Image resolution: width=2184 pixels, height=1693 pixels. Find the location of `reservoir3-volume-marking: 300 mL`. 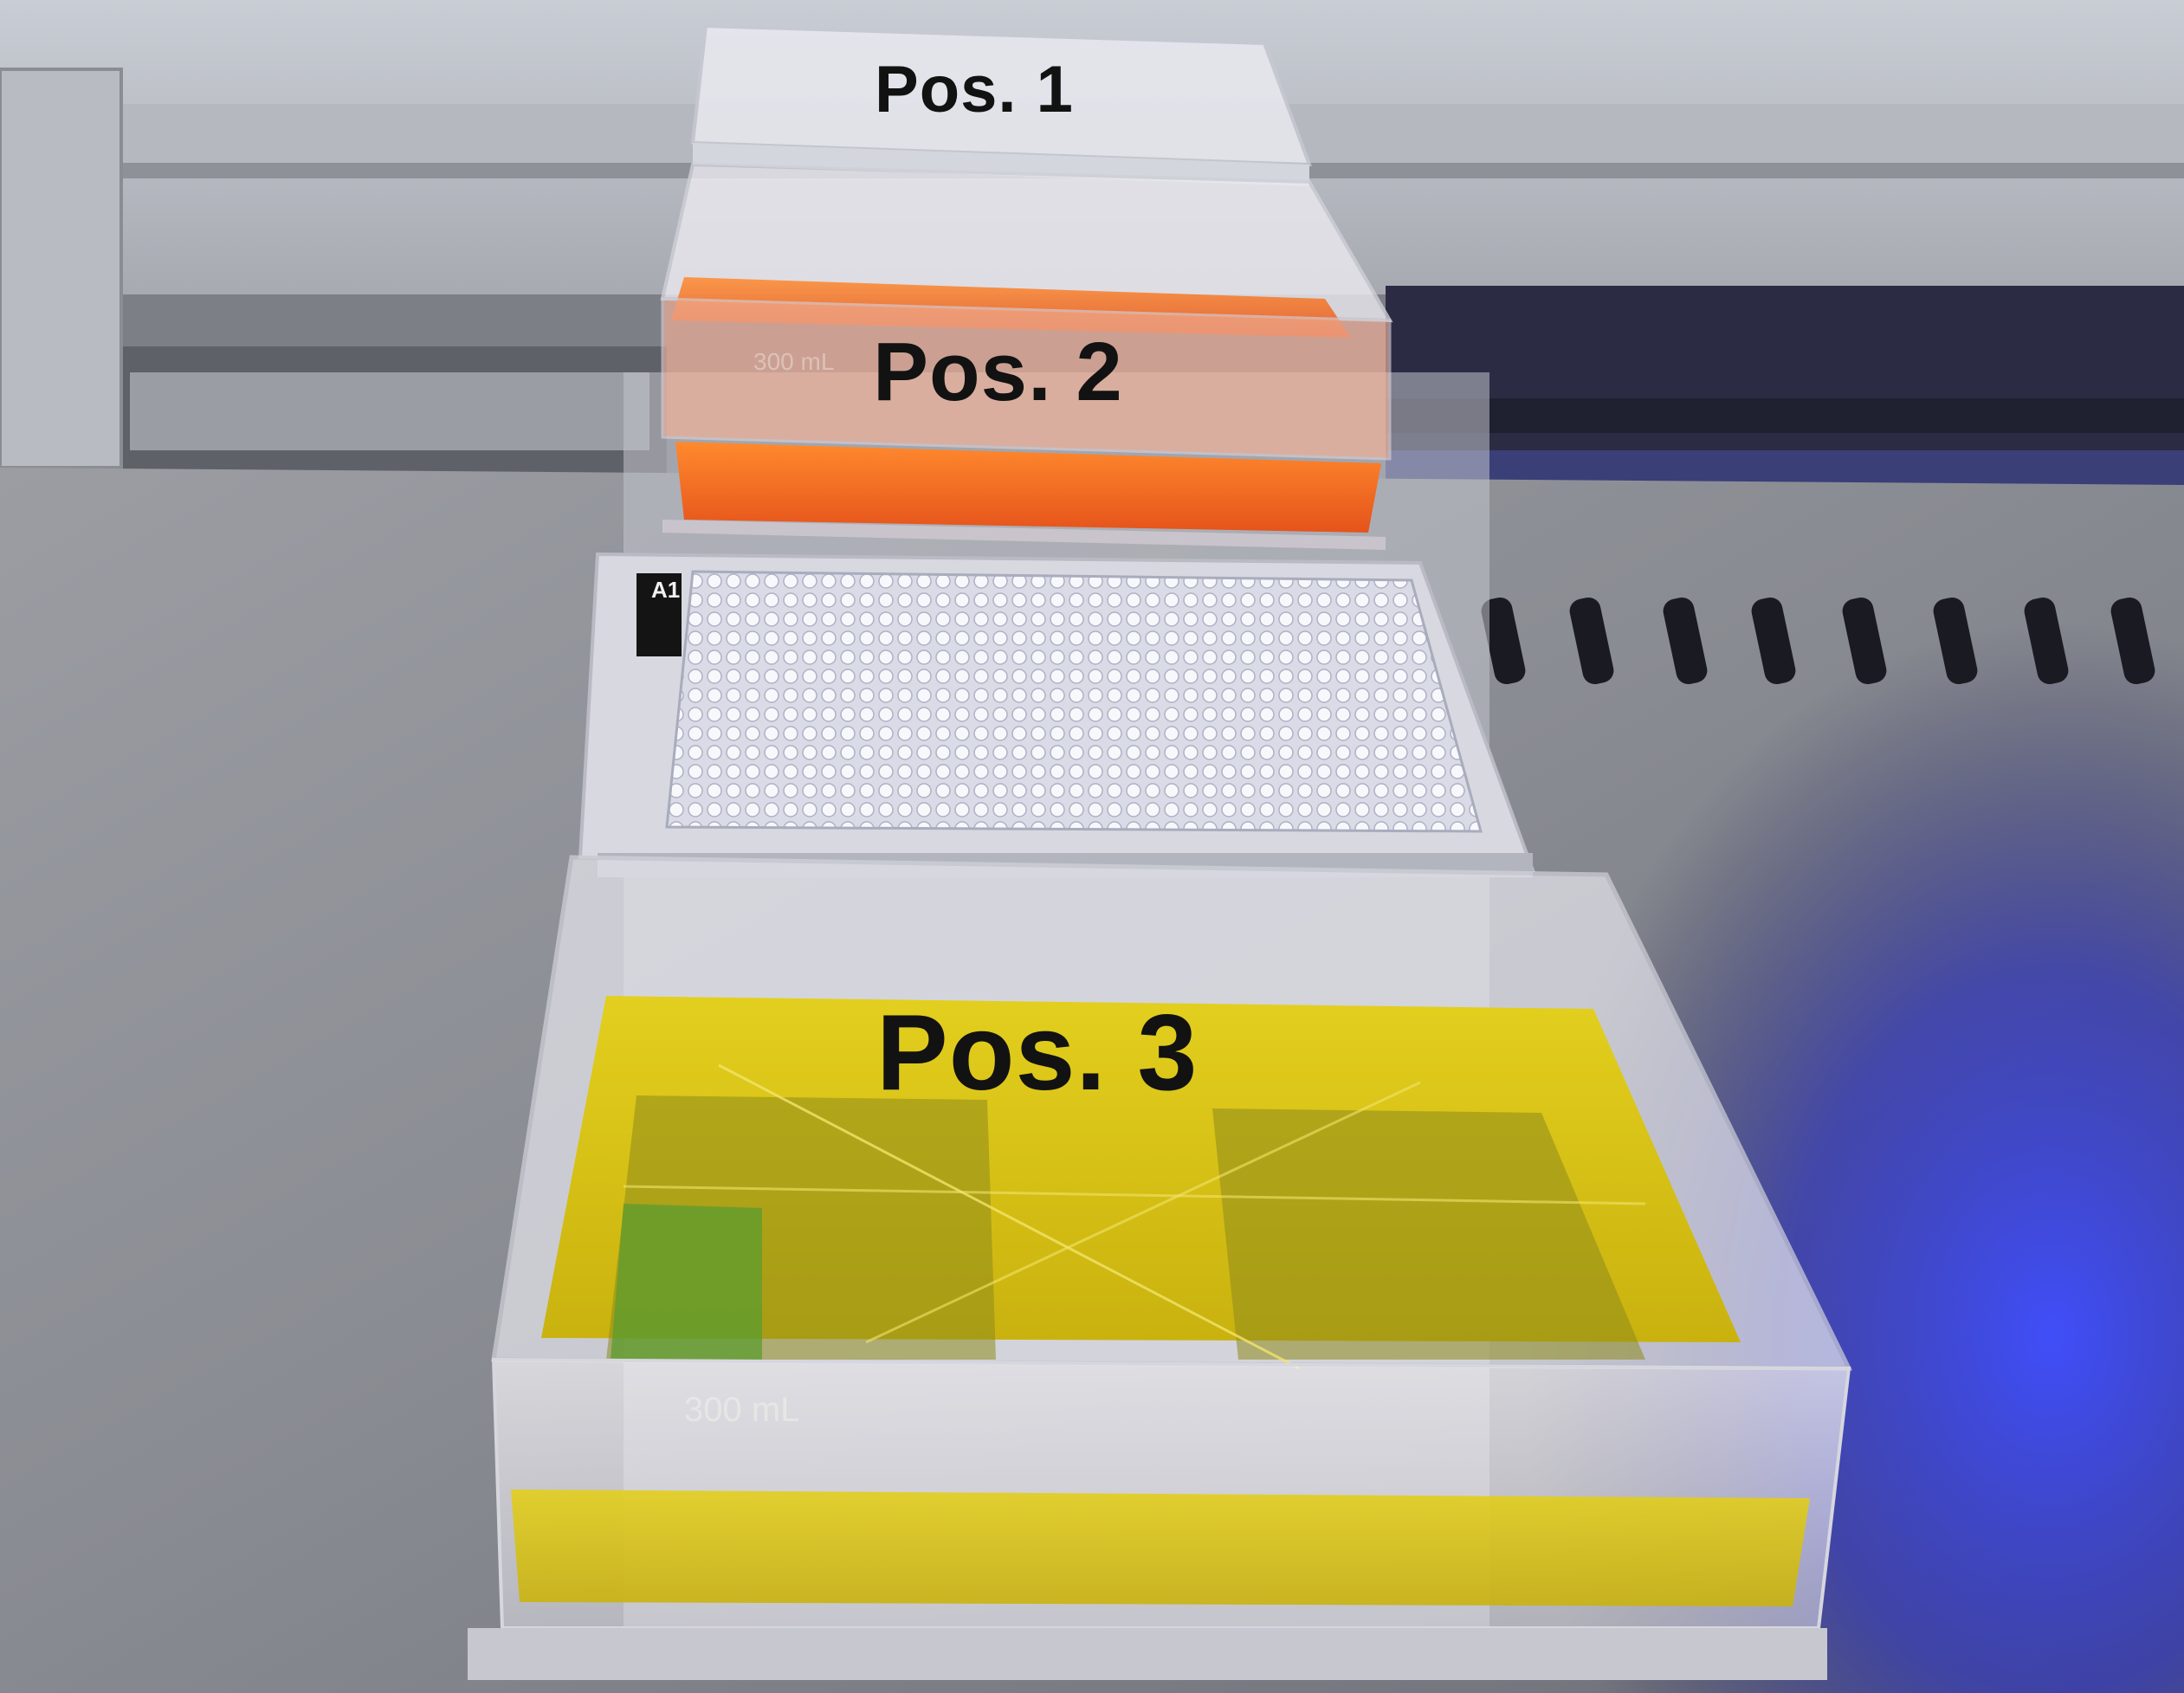

reservoir3-volume-marking: 300 mL is located at coordinates (742, 1410).